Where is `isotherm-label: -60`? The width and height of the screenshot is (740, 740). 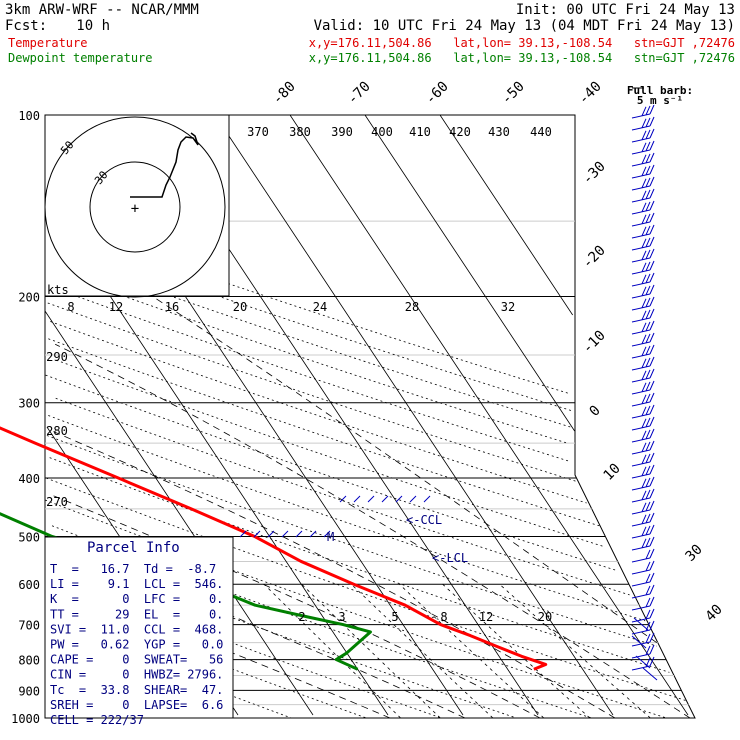
isotherm-label: -60 is located at coordinates (437, 93).